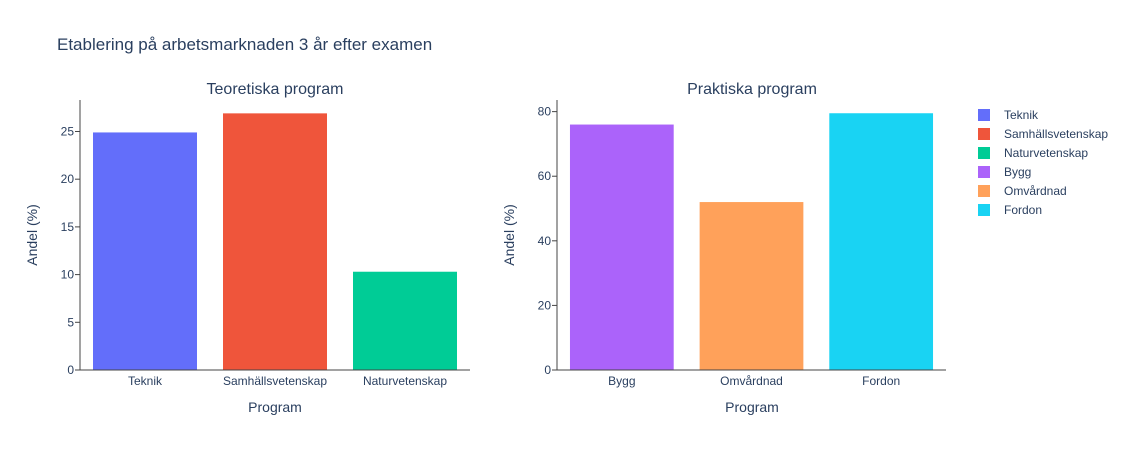 The image size is (1138, 450). I want to click on y-tick-label: 80, so click(545, 112).